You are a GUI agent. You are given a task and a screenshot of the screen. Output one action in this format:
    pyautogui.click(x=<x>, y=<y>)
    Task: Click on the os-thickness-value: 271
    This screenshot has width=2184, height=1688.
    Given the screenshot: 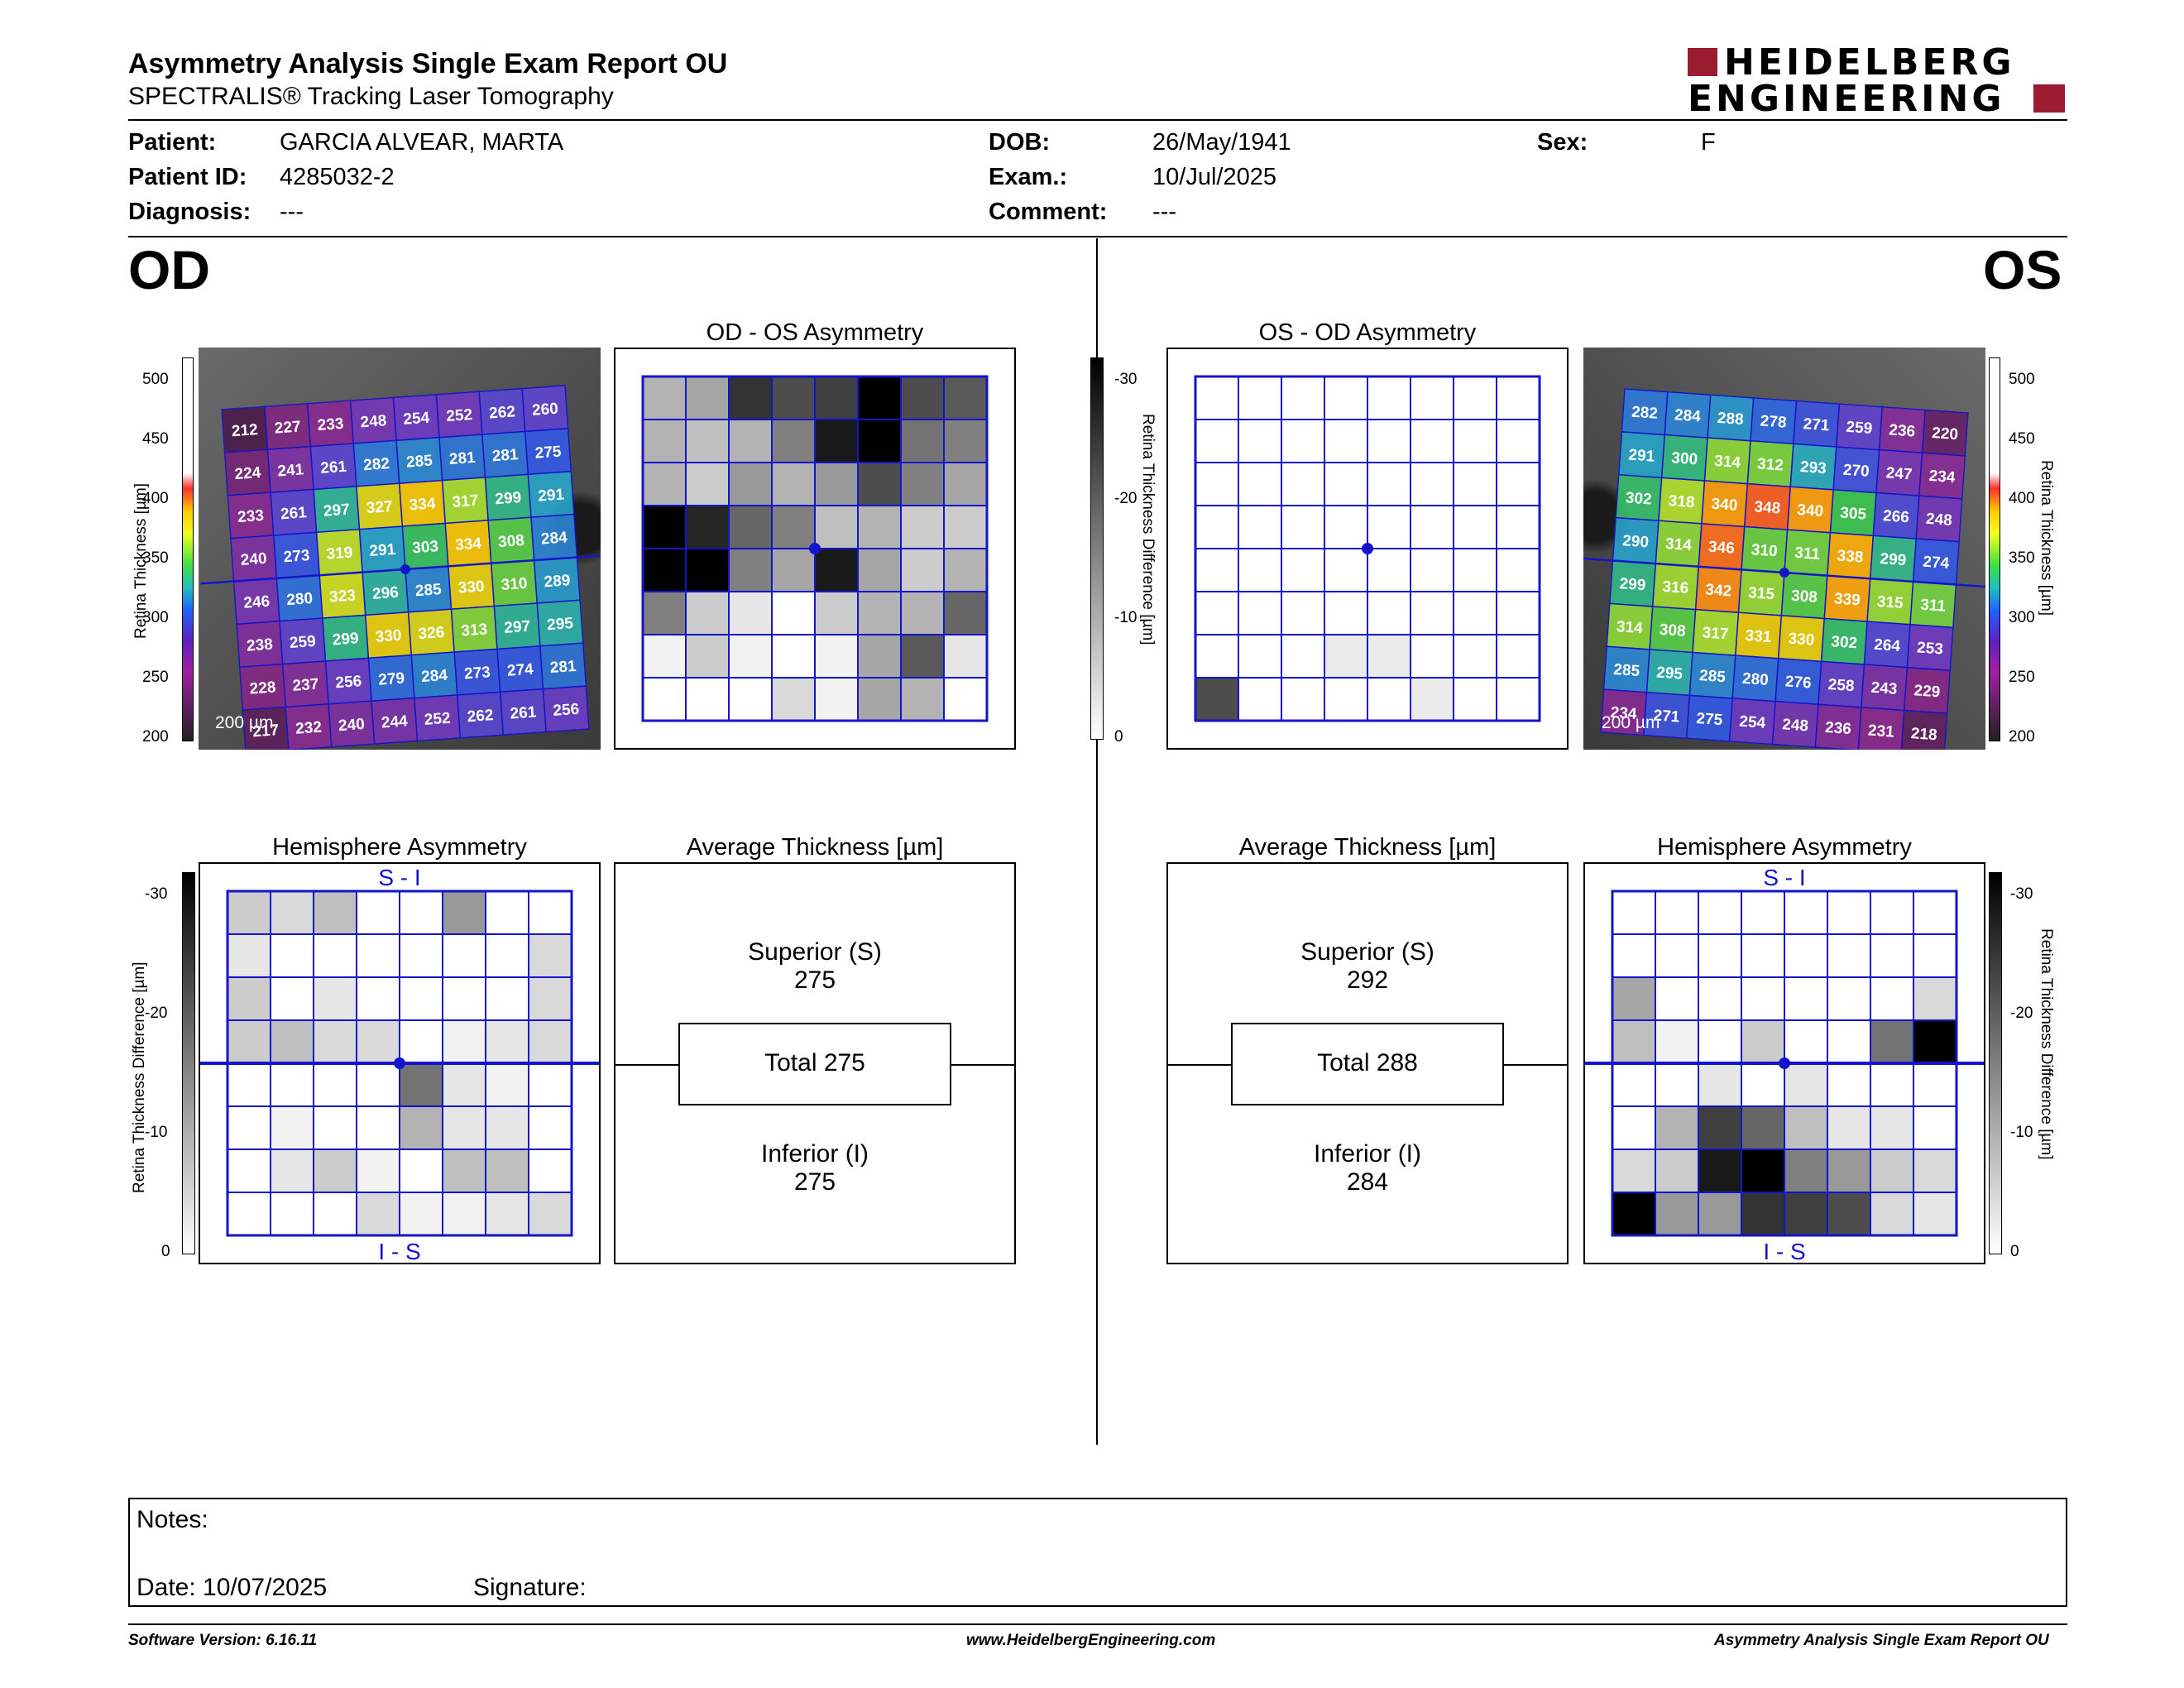 What is the action you would take?
    pyautogui.click(x=1817, y=424)
    